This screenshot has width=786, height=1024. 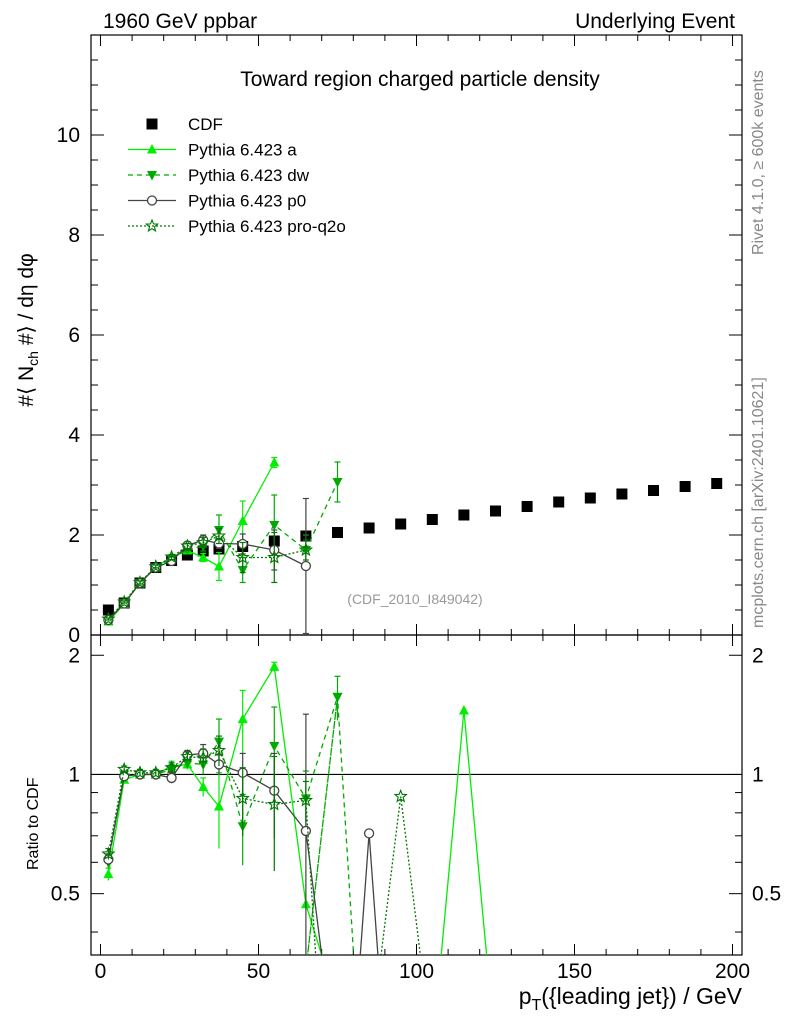 I want to click on ratio-tick-label-right: 0.5, so click(x=766, y=894).